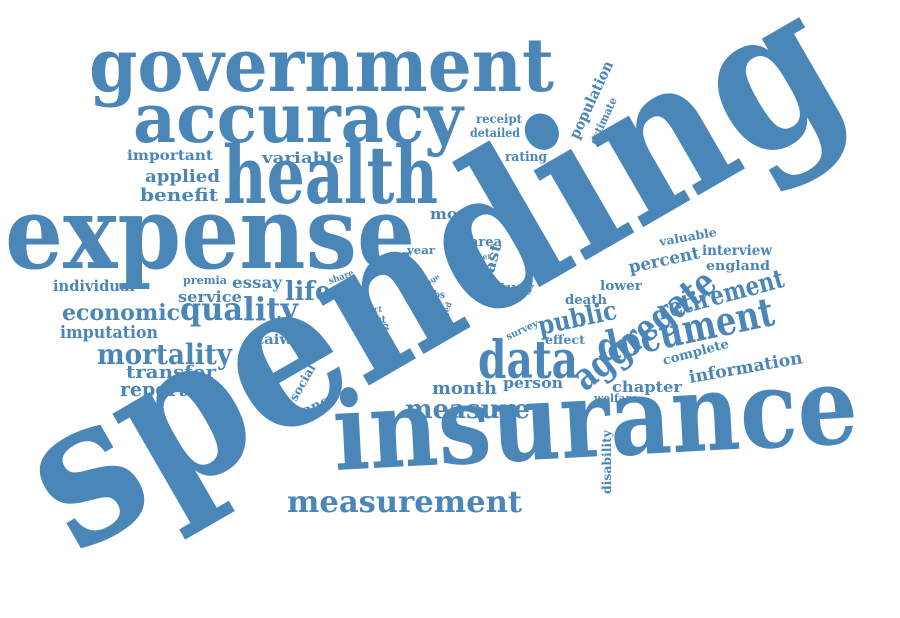 This screenshot has width=900, height=618. Describe the element at coordinates (432, 295) in the screenshot. I see `word-mcbs: mcbs` at that location.